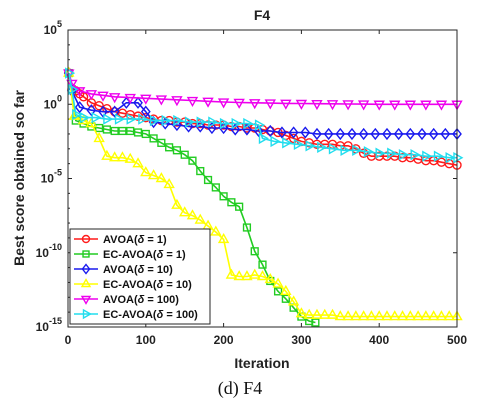 The height and width of the screenshot is (404, 480). Describe the element at coordinates (379, 340) in the screenshot. I see `x-tick-label: 400` at that location.